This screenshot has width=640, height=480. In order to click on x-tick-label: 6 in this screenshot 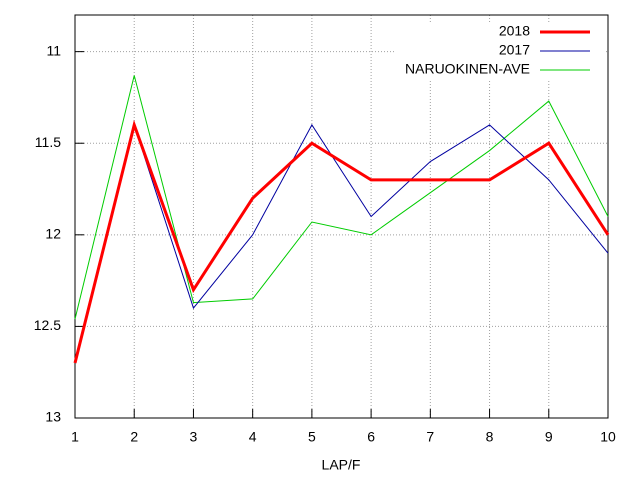, I will do `click(371, 437)`.